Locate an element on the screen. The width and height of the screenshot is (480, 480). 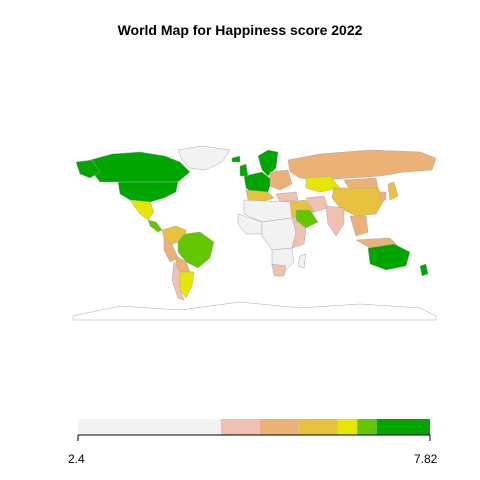
region-southern-europe is located at coordinates (260, 196).